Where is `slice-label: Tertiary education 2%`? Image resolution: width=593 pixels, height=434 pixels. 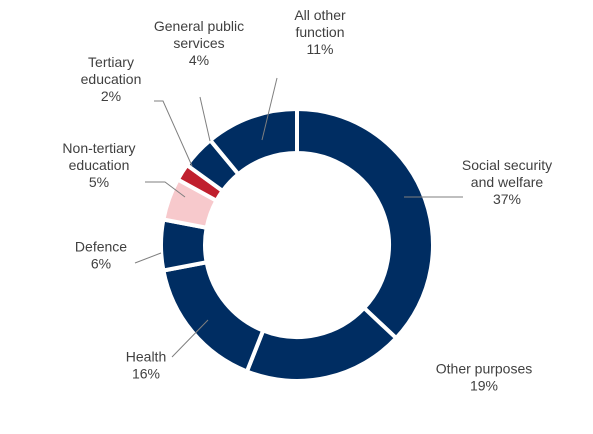 slice-label: Tertiary education 2% is located at coordinates (111, 79).